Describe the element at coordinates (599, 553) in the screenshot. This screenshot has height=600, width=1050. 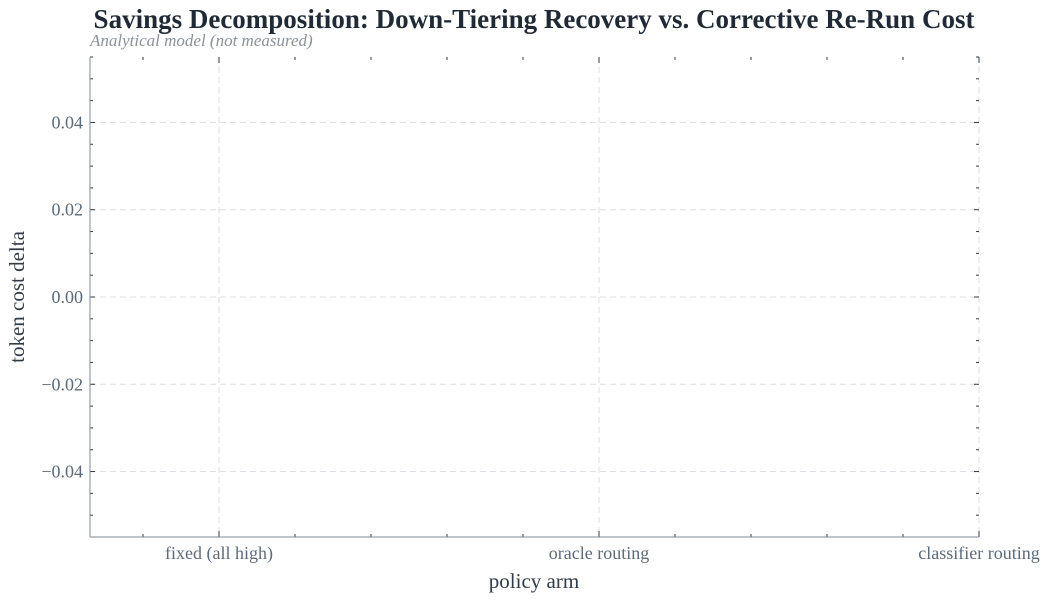
I see `x-tick-label: oracle routing` at that location.